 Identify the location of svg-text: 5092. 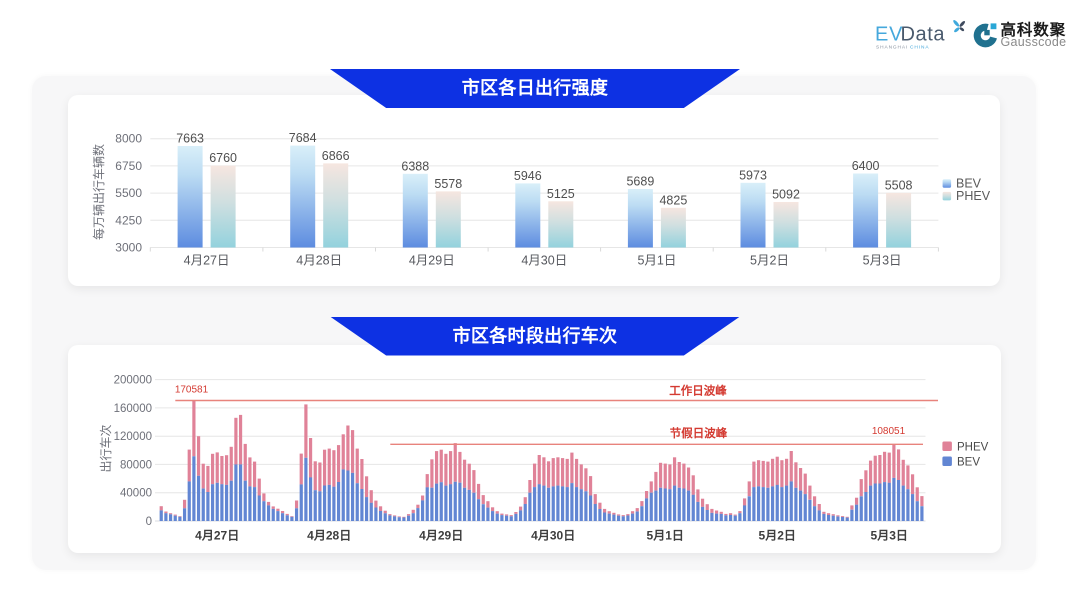
(786, 195).